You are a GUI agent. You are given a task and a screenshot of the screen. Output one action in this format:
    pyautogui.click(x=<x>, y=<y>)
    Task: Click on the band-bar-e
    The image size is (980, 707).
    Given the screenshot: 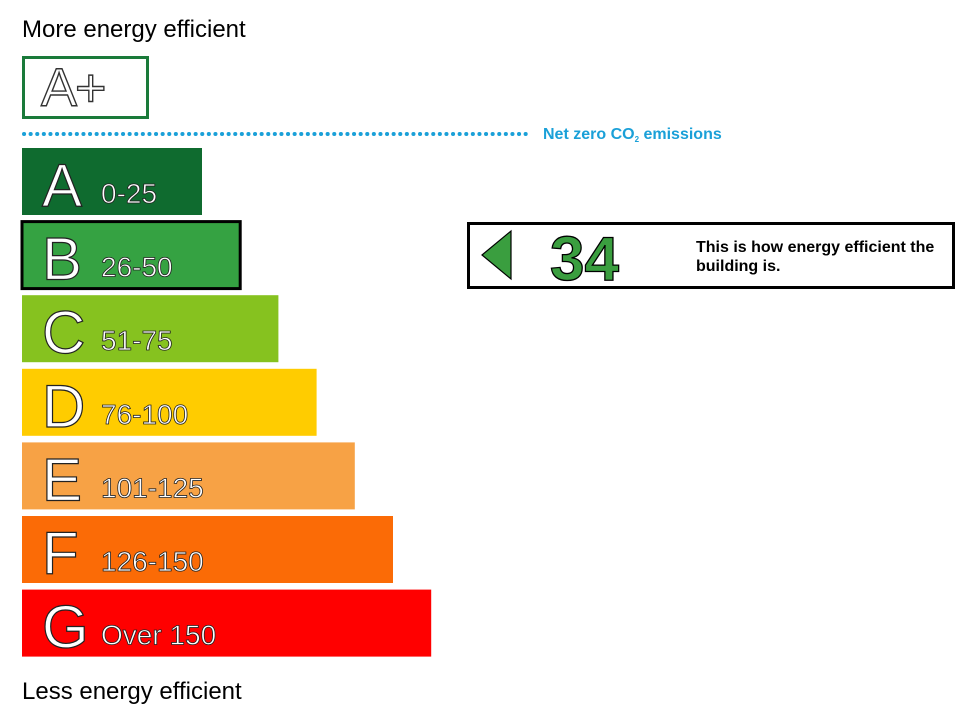 What is the action you would take?
    pyautogui.click(x=188, y=476)
    